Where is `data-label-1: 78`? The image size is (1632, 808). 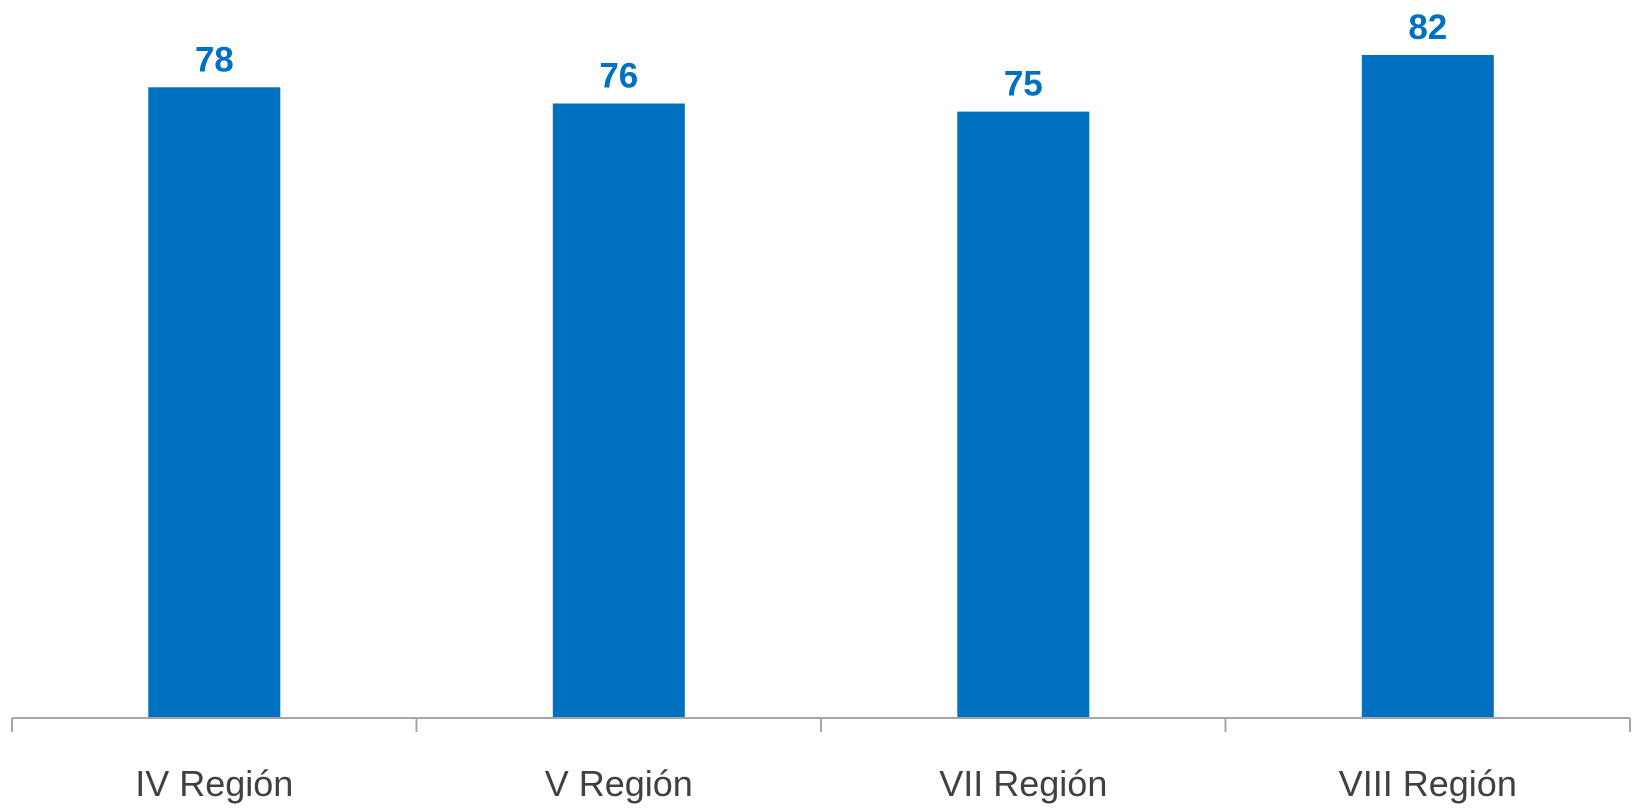 data-label-1: 78 is located at coordinates (214, 59).